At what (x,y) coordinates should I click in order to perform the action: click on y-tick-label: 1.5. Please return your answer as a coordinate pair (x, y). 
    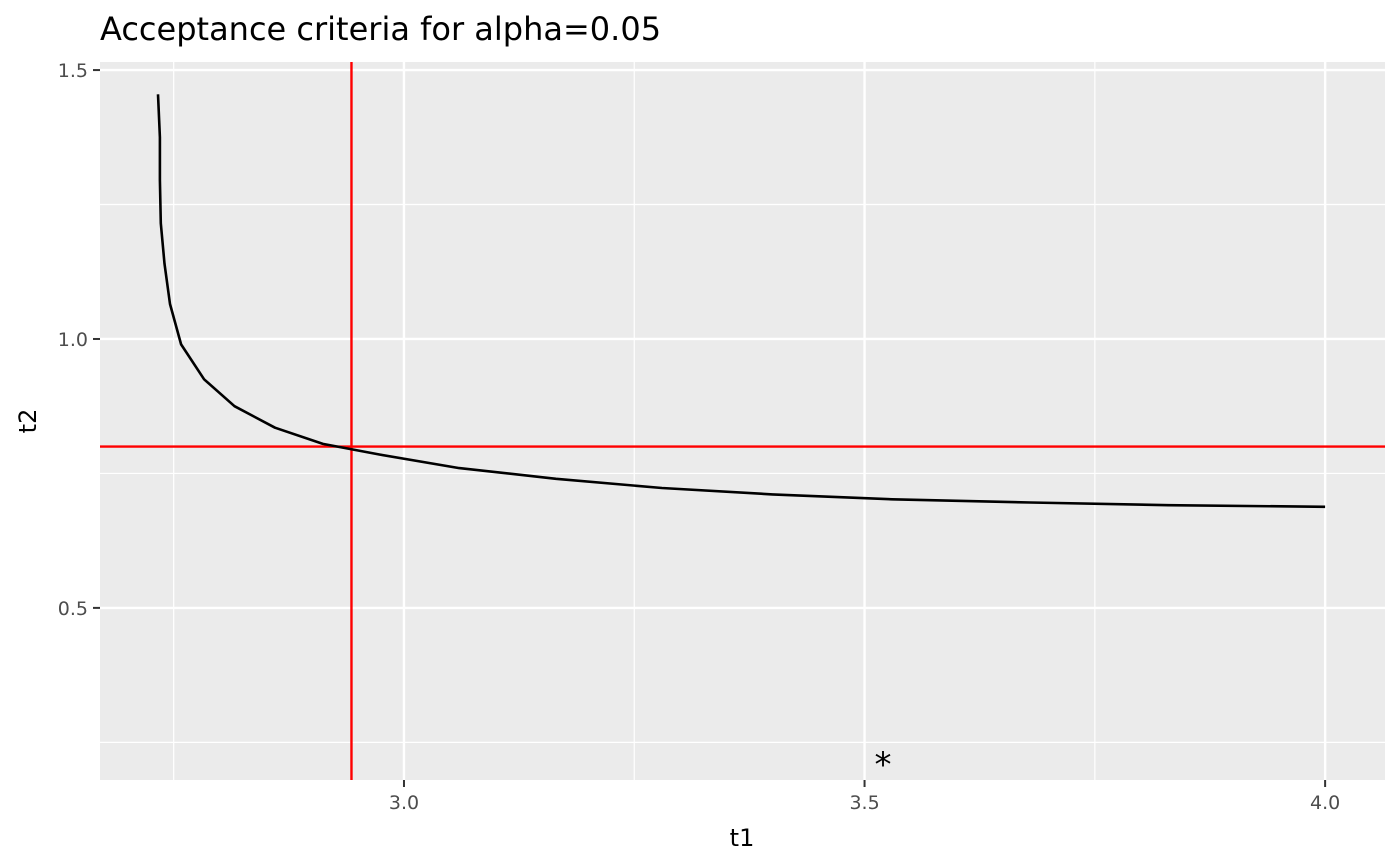
    Looking at the image, I should click on (73, 71).